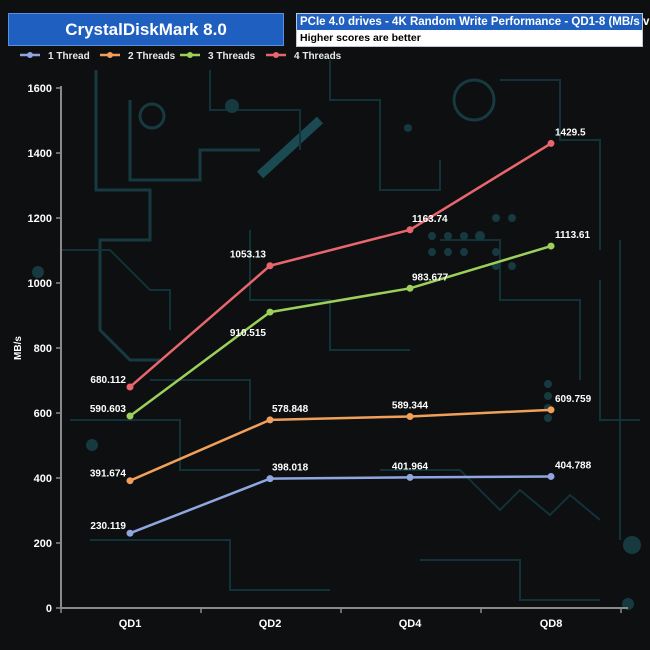  Describe the element at coordinates (43, 349) in the screenshot. I see `y-tick-label: 800` at that location.